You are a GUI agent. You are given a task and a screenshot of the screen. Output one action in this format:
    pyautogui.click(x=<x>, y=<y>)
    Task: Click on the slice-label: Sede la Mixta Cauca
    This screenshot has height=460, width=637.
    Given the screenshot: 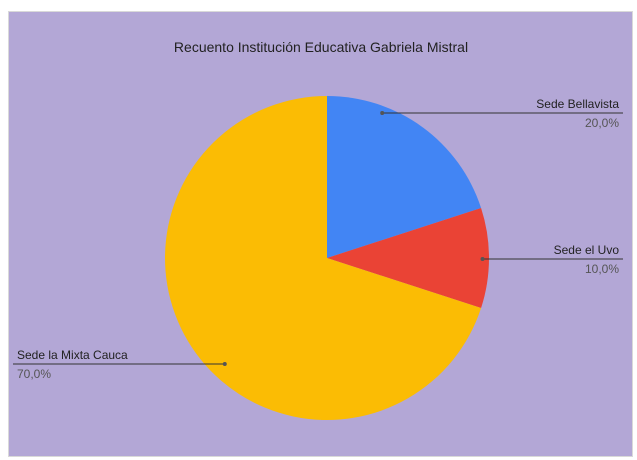 What is the action you would take?
    pyautogui.click(x=72, y=355)
    